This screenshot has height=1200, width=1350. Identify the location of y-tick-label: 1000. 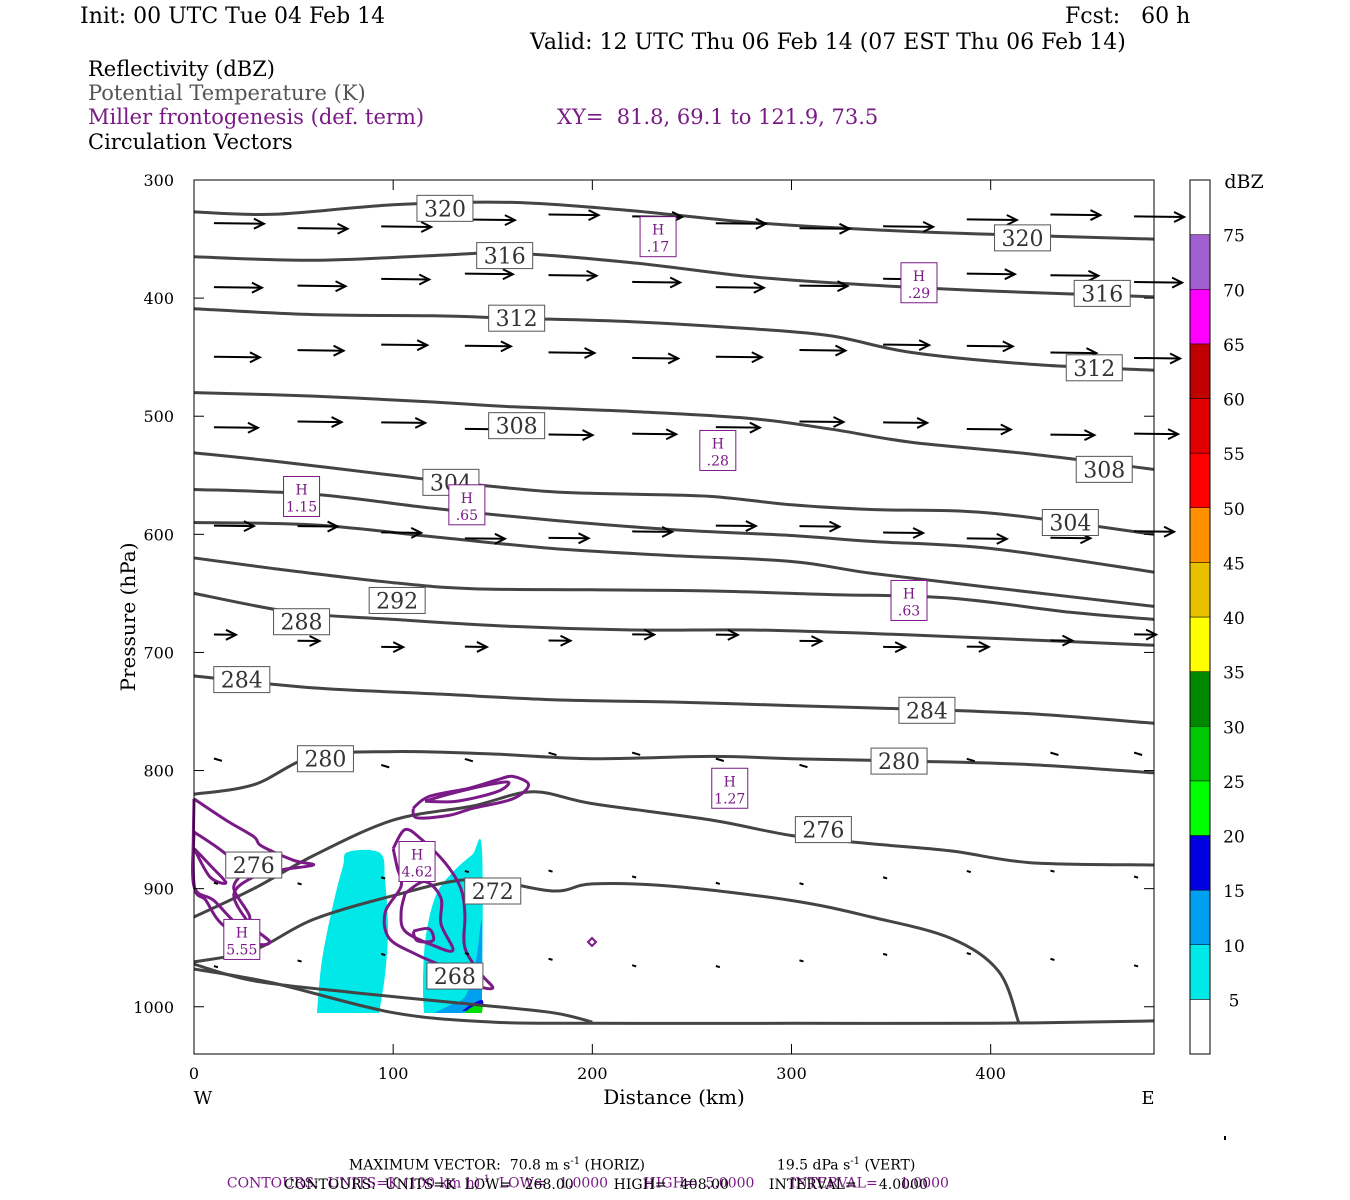
(153, 1007).